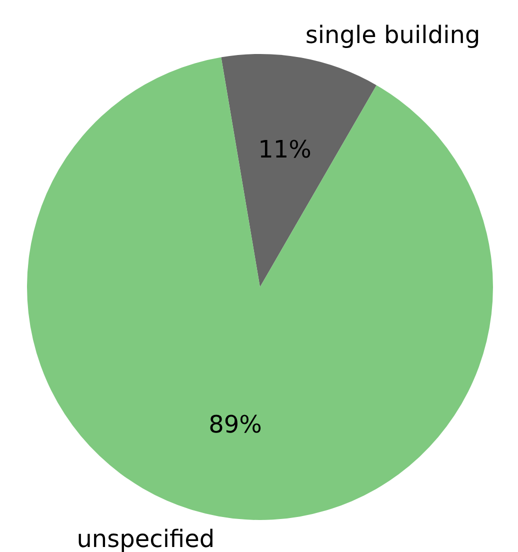 The height and width of the screenshot is (552, 518). What do you see at coordinates (392, 34) in the screenshot?
I see `slice-label: single building` at bounding box center [392, 34].